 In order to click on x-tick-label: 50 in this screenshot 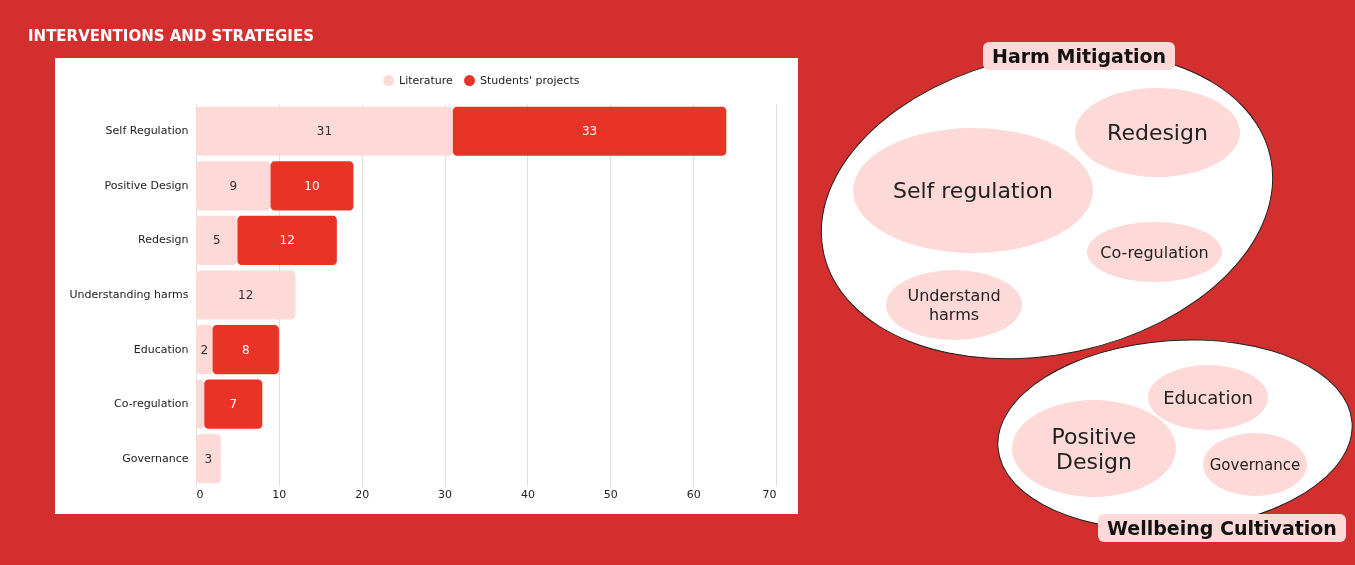, I will do `click(610, 494)`.